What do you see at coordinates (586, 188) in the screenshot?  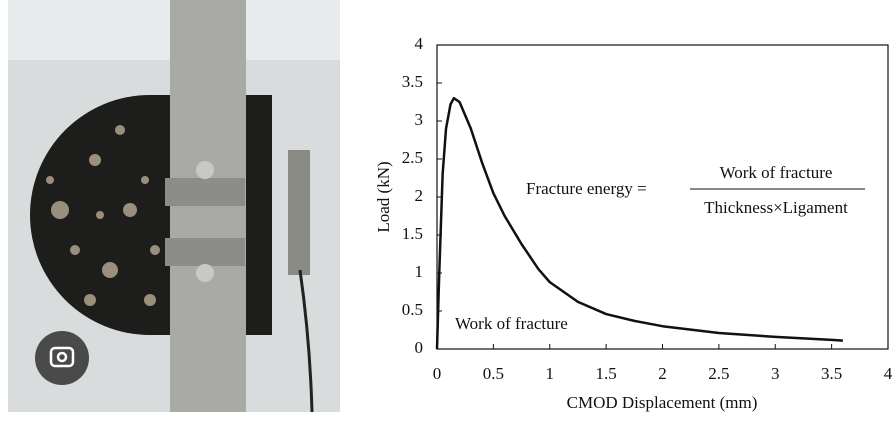 I see `equation-lhs: Fracture energy =` at bounding box center [586, 188].